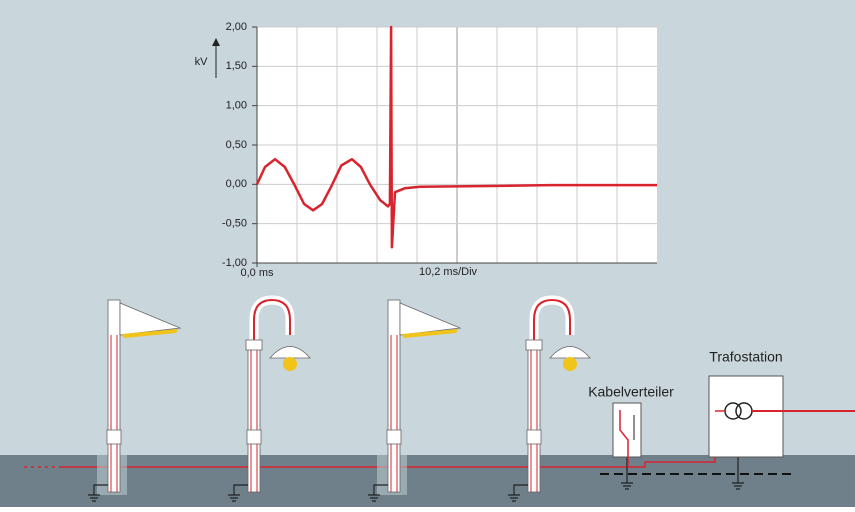 The height and width of the screenshot is (512, 855). Describe the element at coordinates (236, 106) in the screenshot. I see `y-tick-label: 1,00` at that location.